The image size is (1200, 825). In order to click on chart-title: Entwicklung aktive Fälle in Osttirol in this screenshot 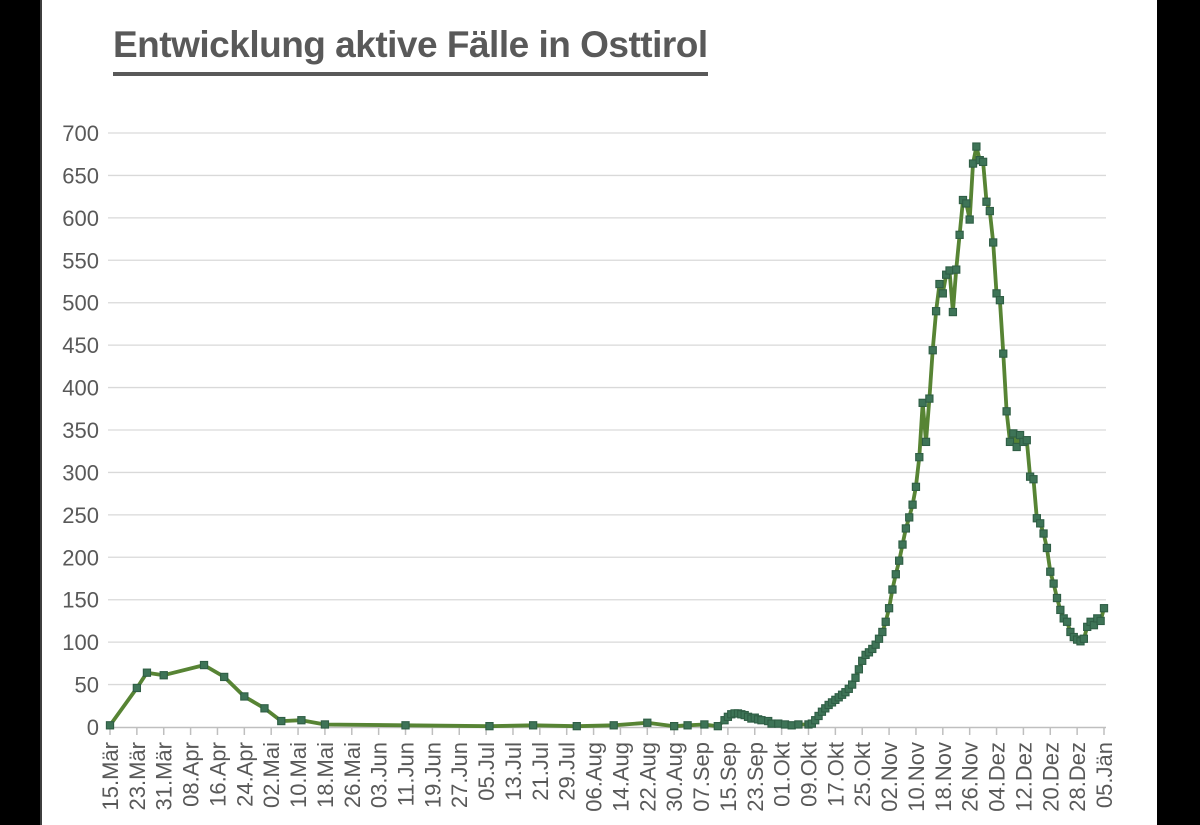, I will do `click(410, 50)`.